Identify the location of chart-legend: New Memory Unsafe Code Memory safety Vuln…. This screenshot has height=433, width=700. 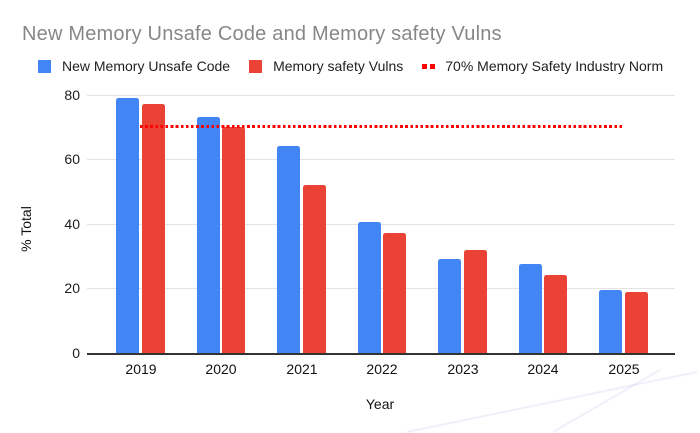
(350, 66).